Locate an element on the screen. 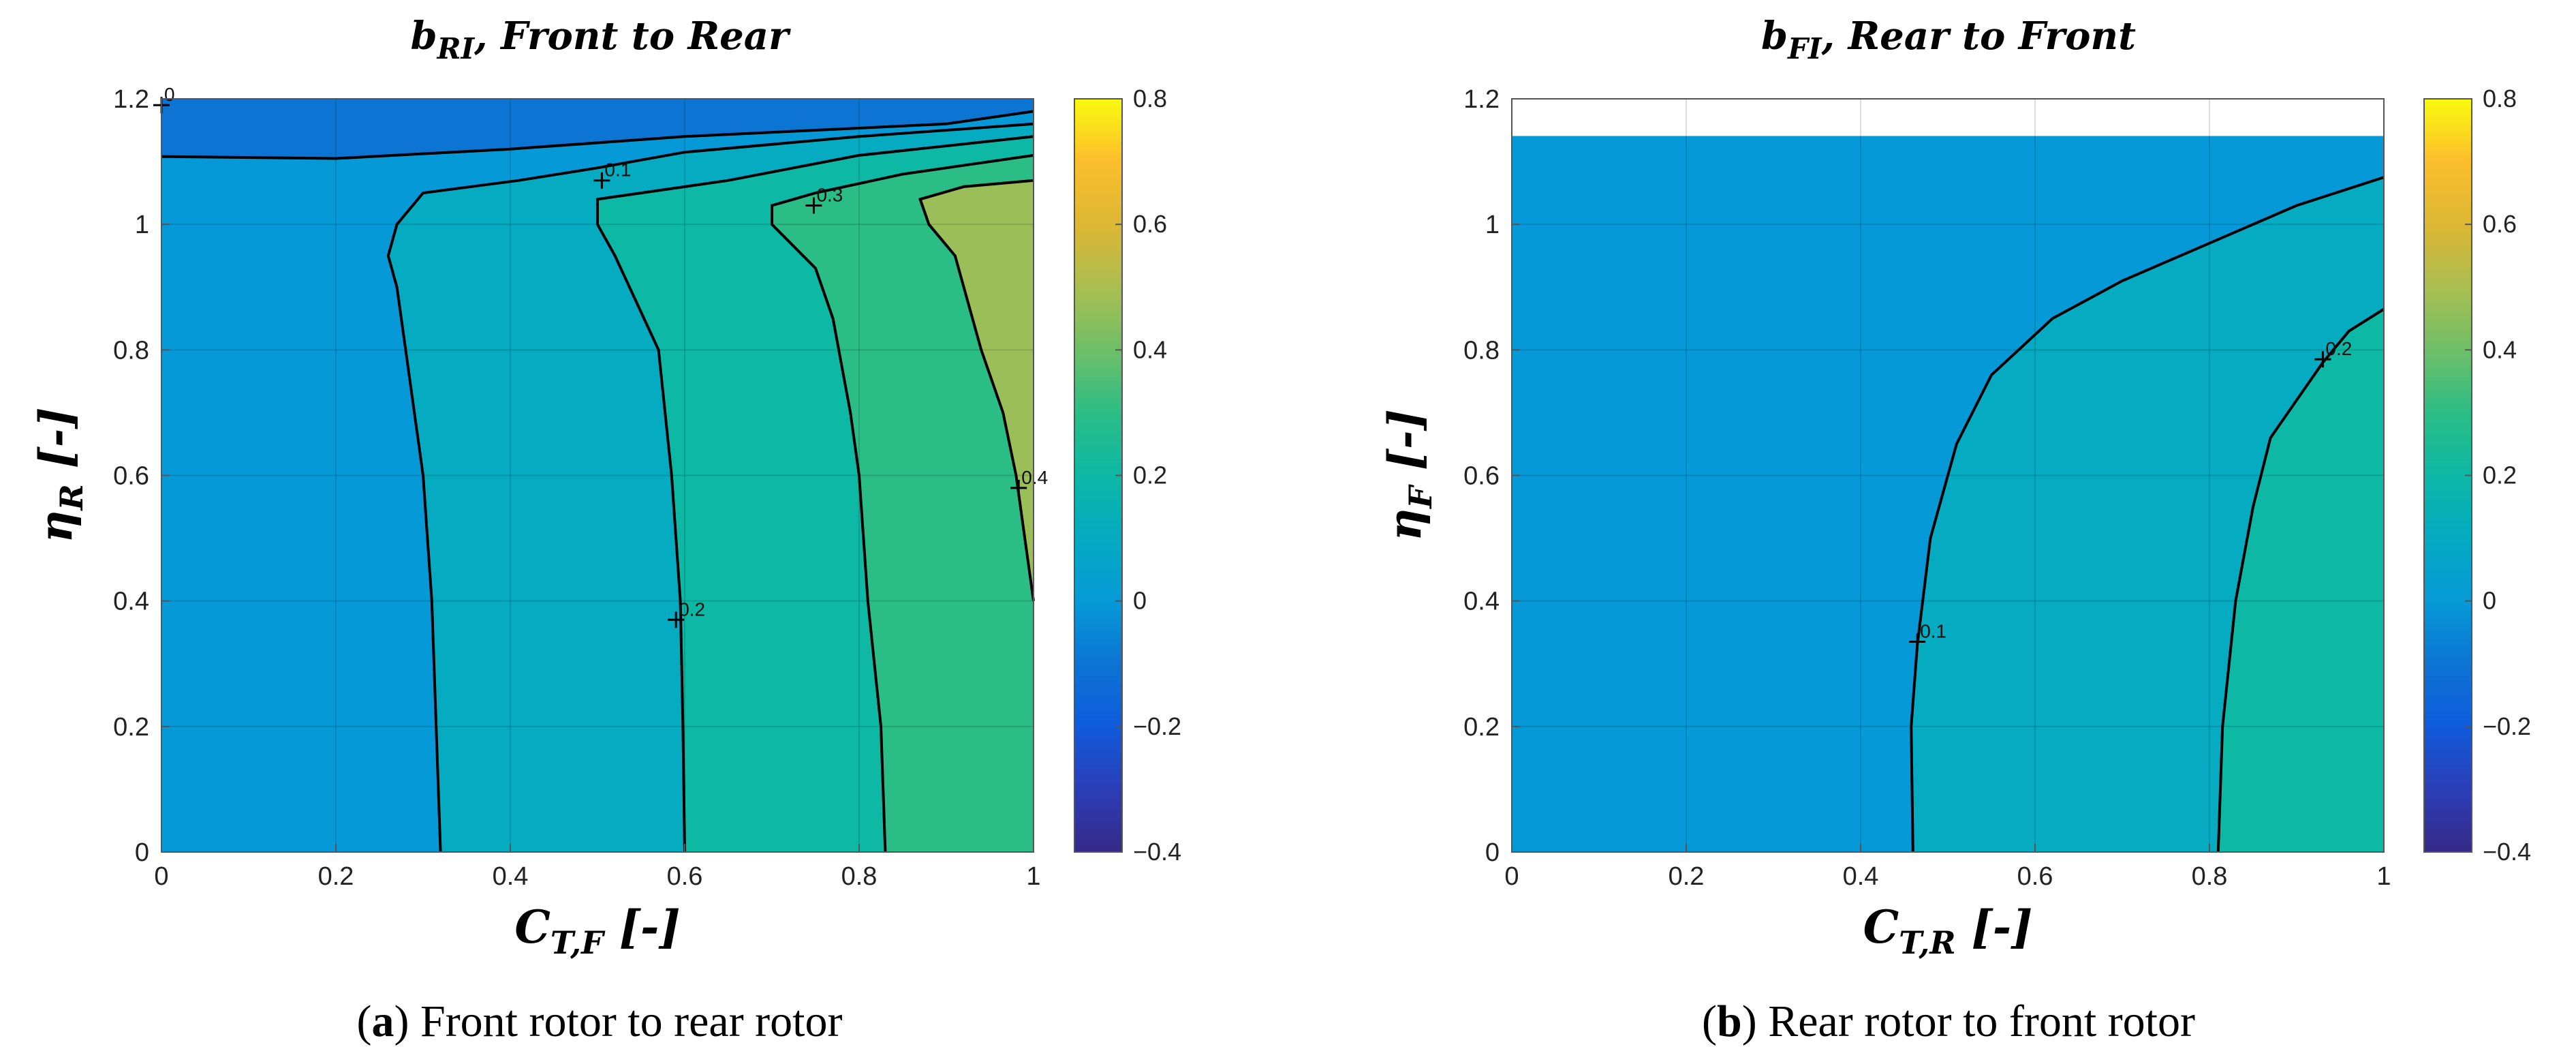 The image size is (2576, 1064). panel-b-colorbar-bar is located at coordinates (2447, 475).